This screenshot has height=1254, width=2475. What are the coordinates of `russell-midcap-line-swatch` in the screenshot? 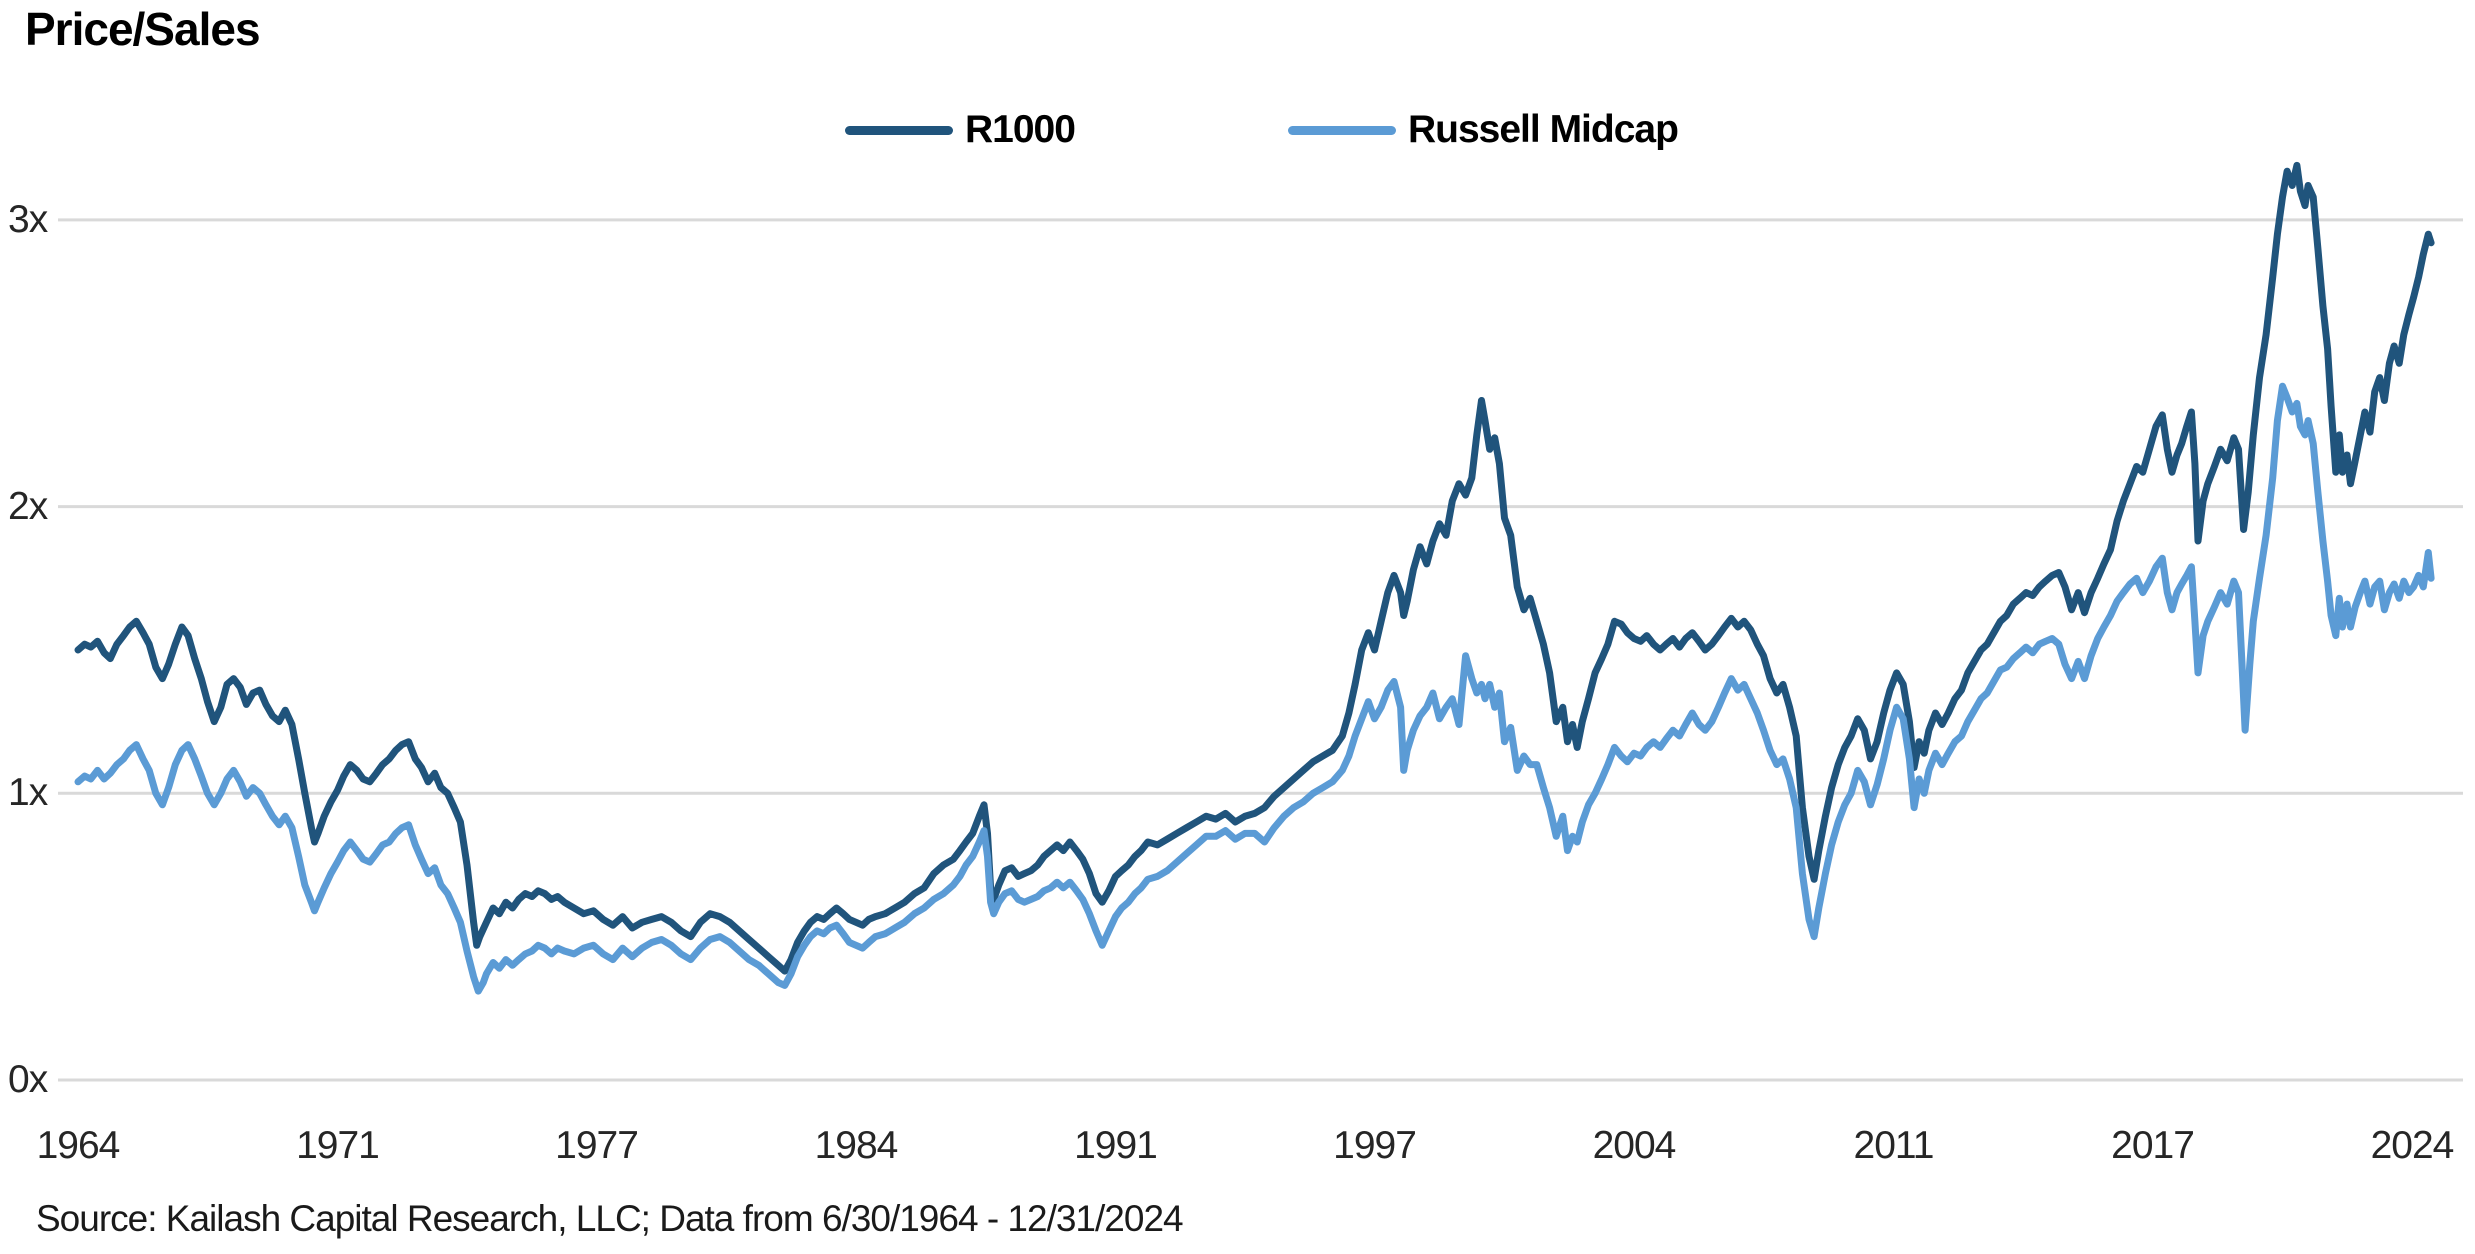 It's located at (1342, 130).